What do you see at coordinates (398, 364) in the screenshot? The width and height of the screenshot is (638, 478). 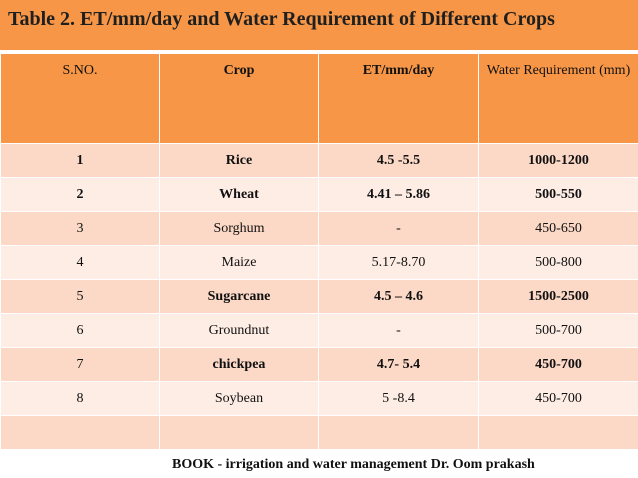 I see `cell-et: 4.7- 5.4` at bounding box center [398, 364].